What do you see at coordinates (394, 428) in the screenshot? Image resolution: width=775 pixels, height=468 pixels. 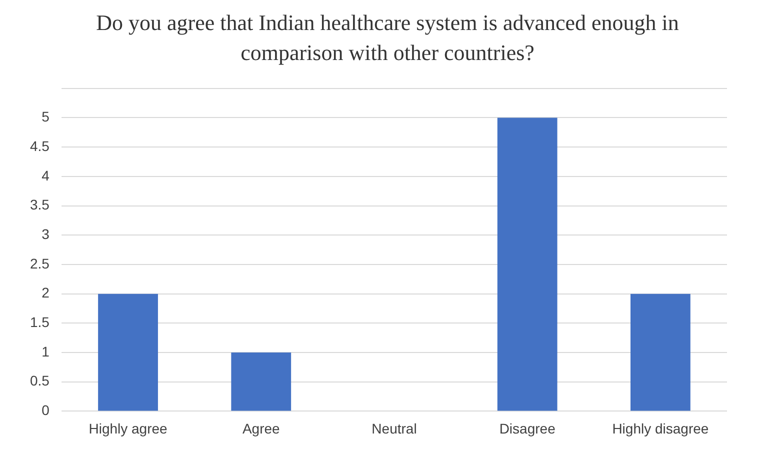 I see `x-tick-label: Neutral` at bounding box center [394, 428].